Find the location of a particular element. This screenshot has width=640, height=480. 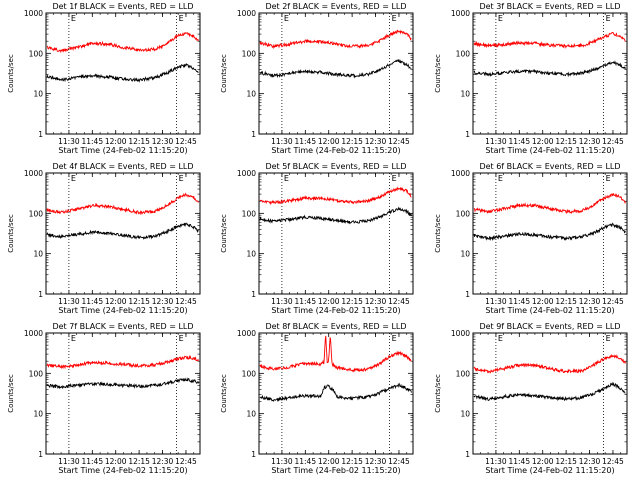

panel-title: Det 3f BLACK = Events, RED = LLD is located at coordinates (549, 6).